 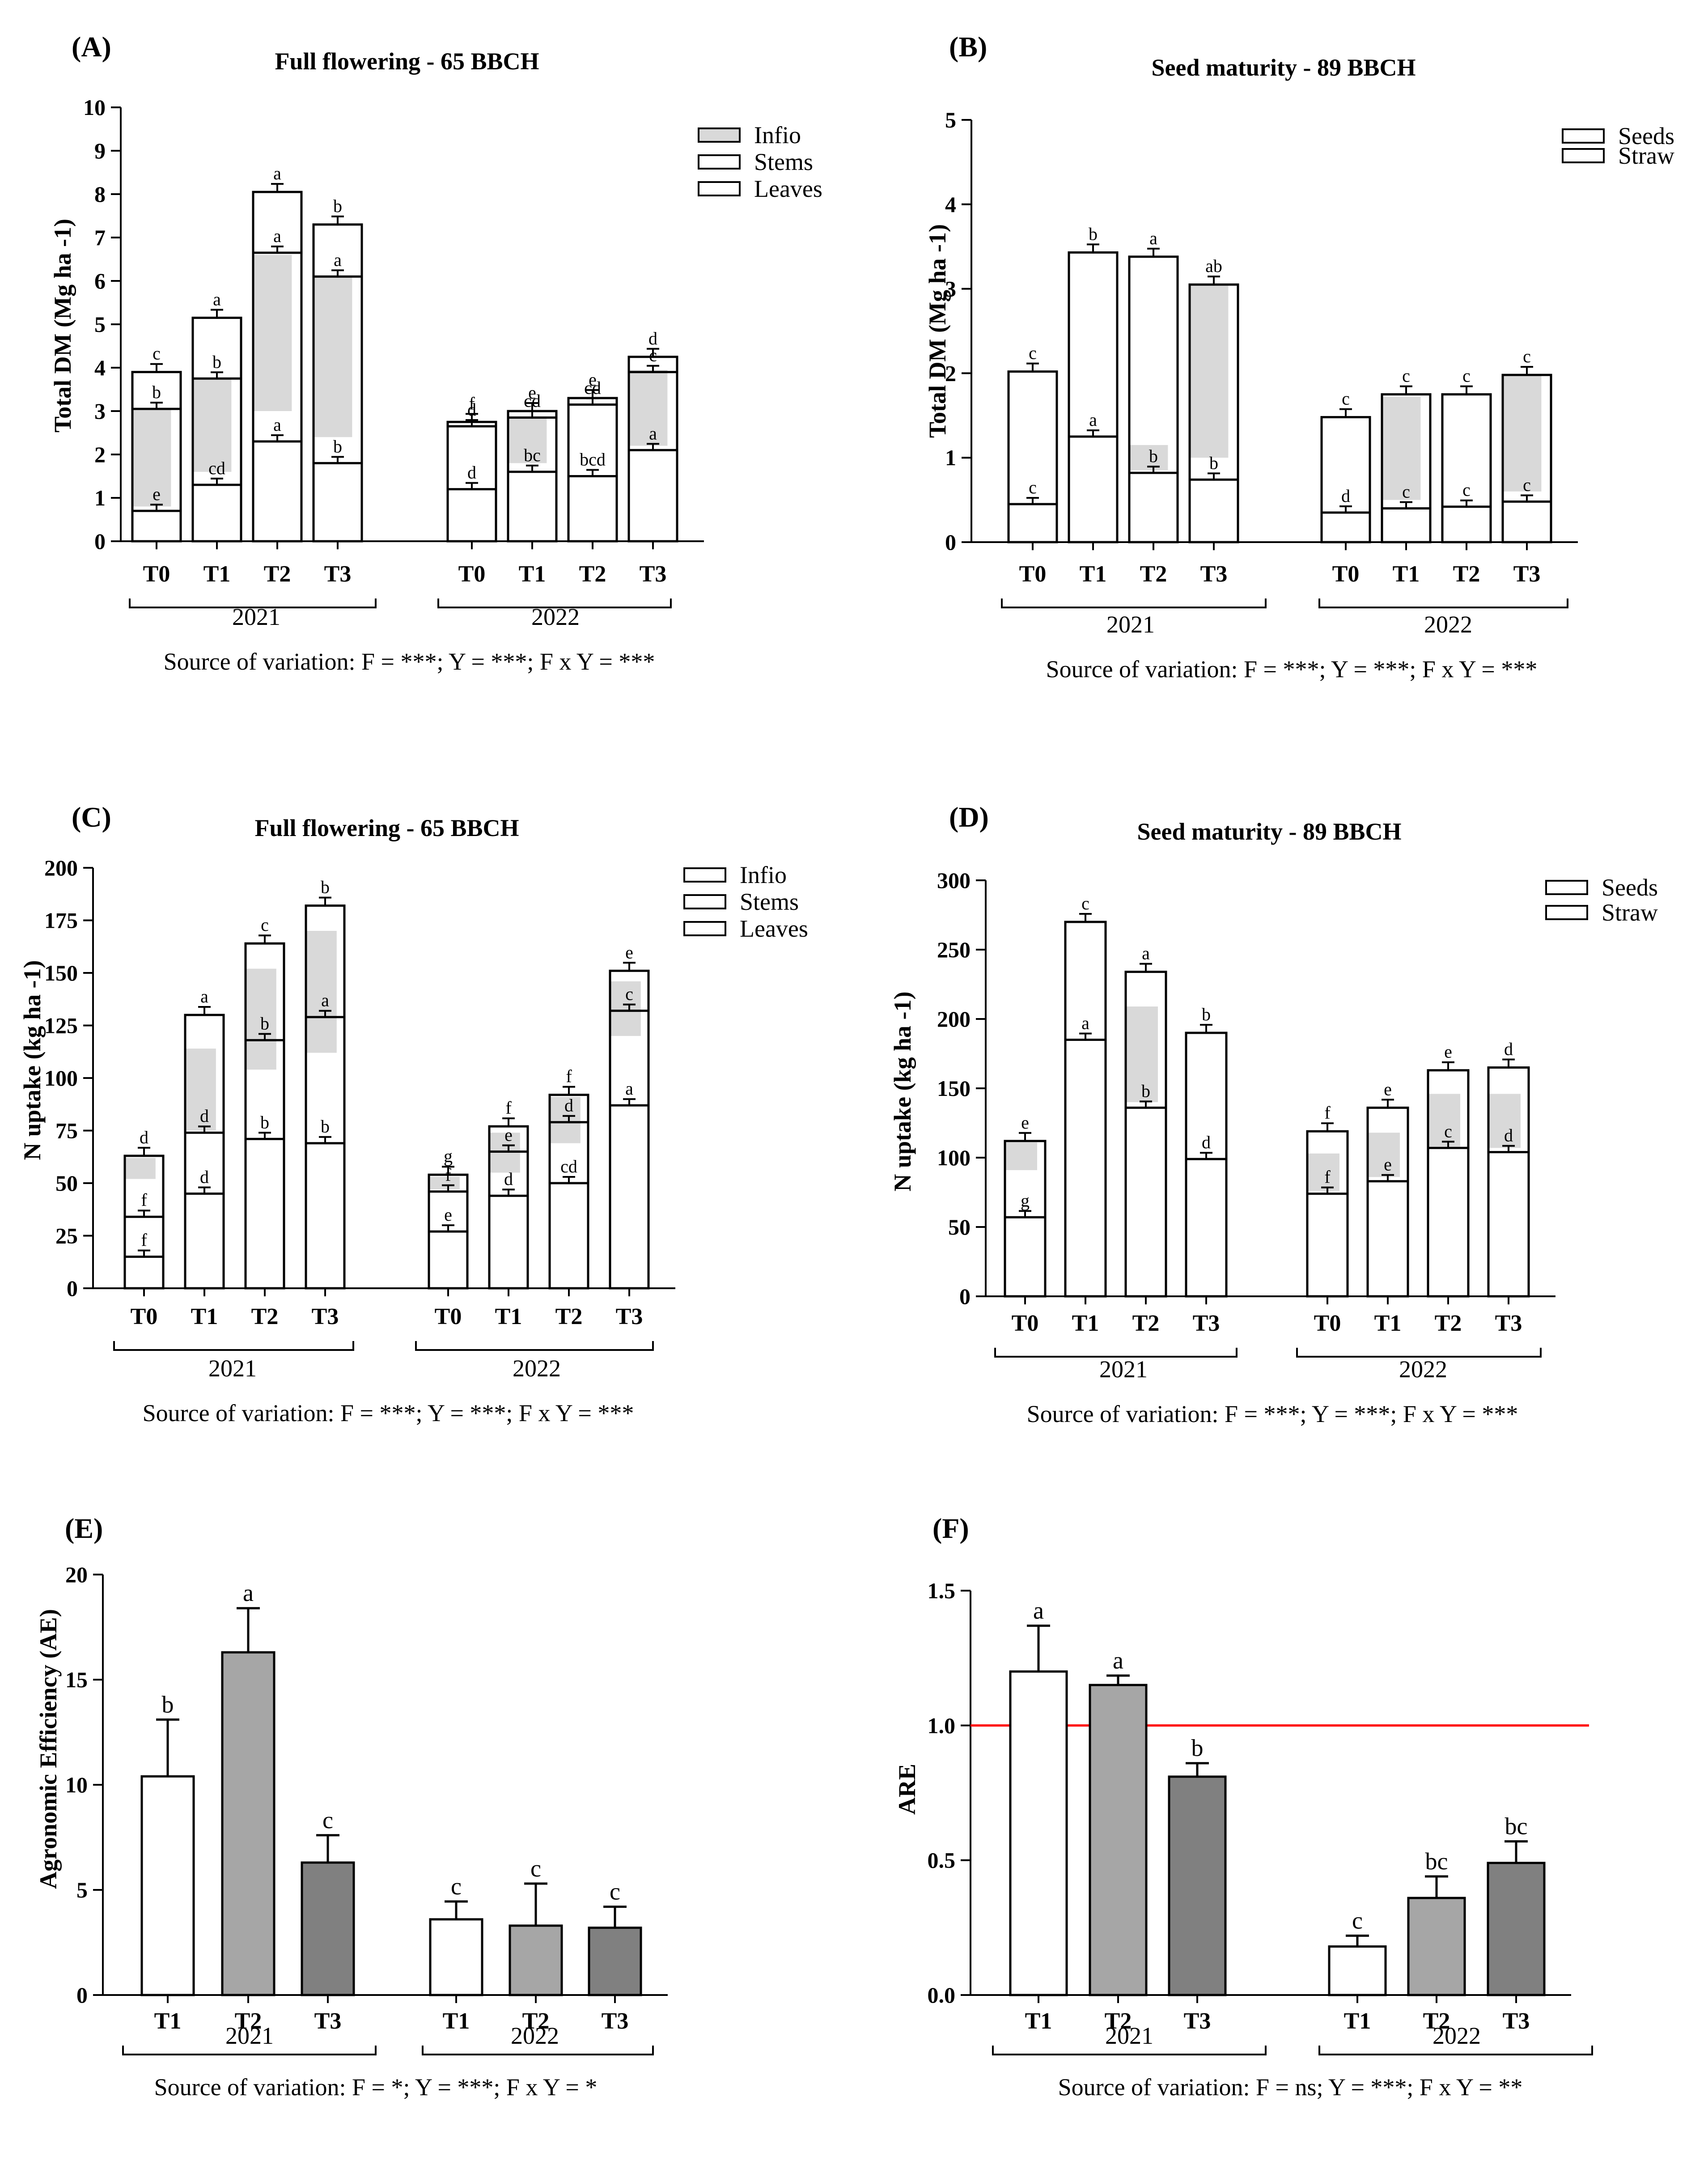 I want to click on y-tick-label: 200, so click(x=61, y=867).